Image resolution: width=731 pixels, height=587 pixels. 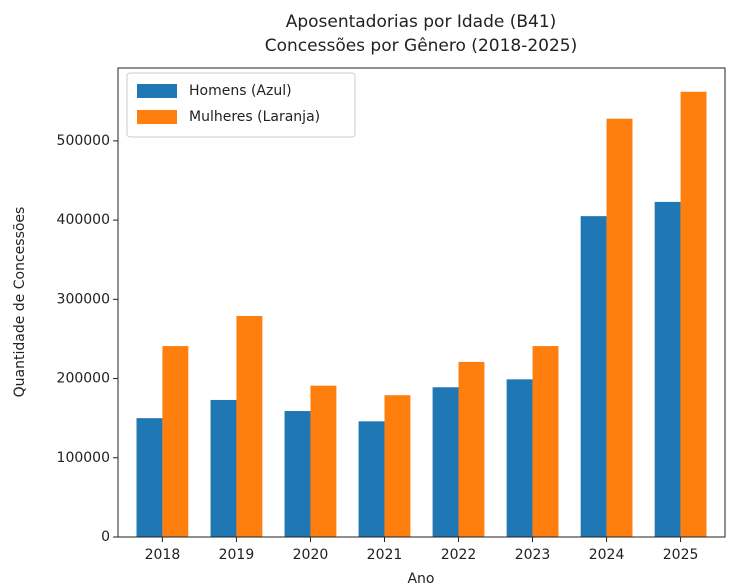 What do you see at coordinates (607, 555) in the screenshot?
I see `x-tick-label: 2024` at bounding box center [607, 555].